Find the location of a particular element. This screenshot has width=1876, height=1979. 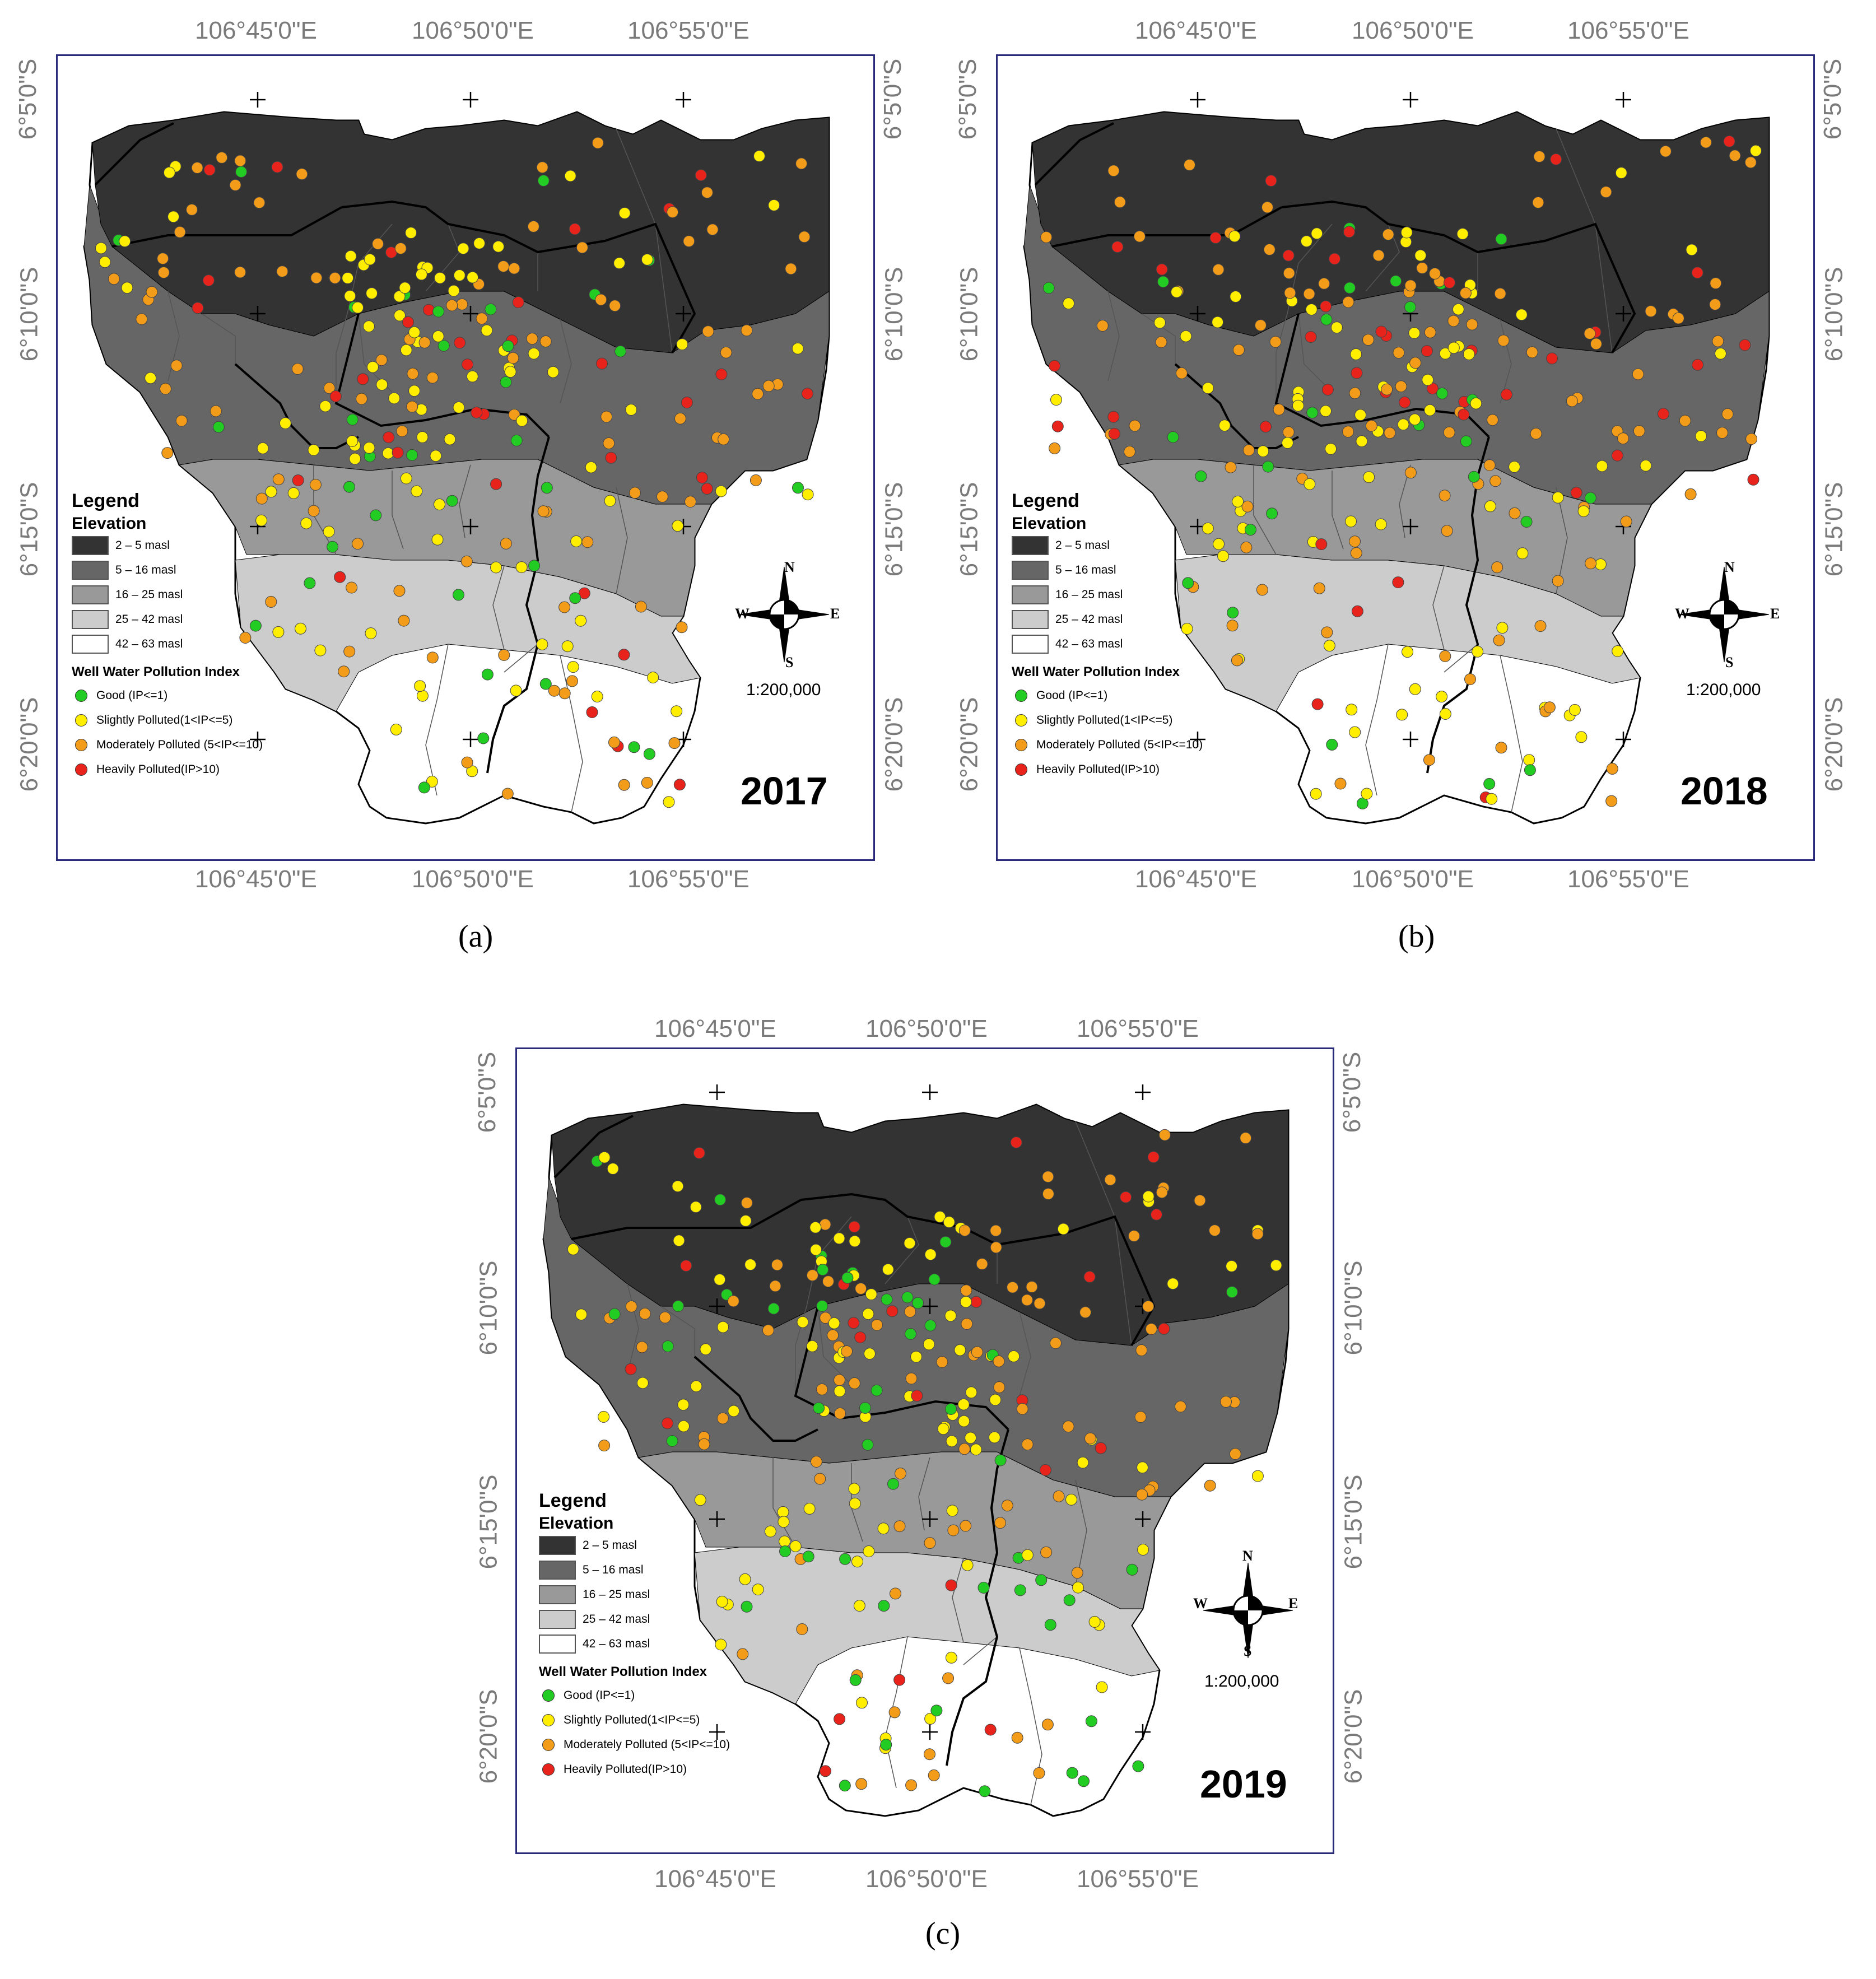

elevation-title: Elevation is located at coordinates (1049, 523).